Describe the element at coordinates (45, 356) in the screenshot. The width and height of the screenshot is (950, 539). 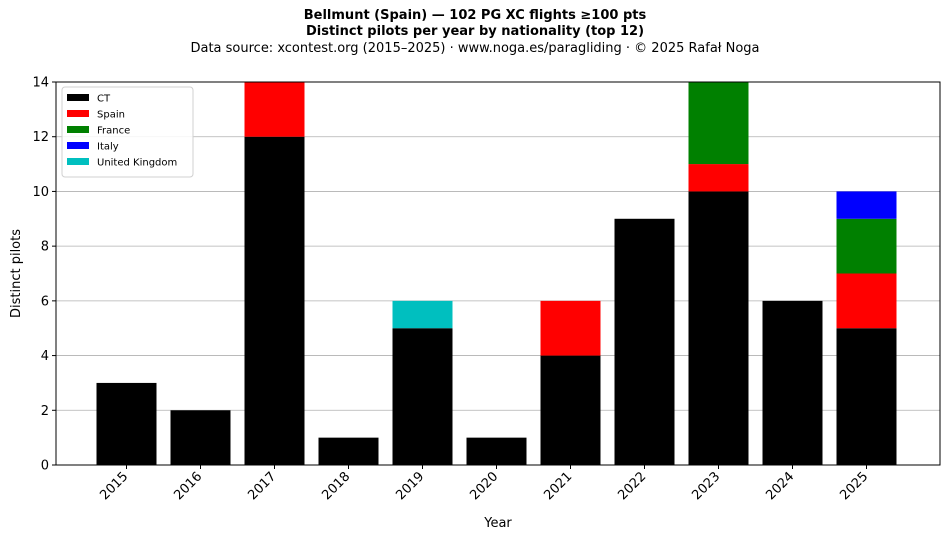
I see `y-tick-label: 4` at that location.